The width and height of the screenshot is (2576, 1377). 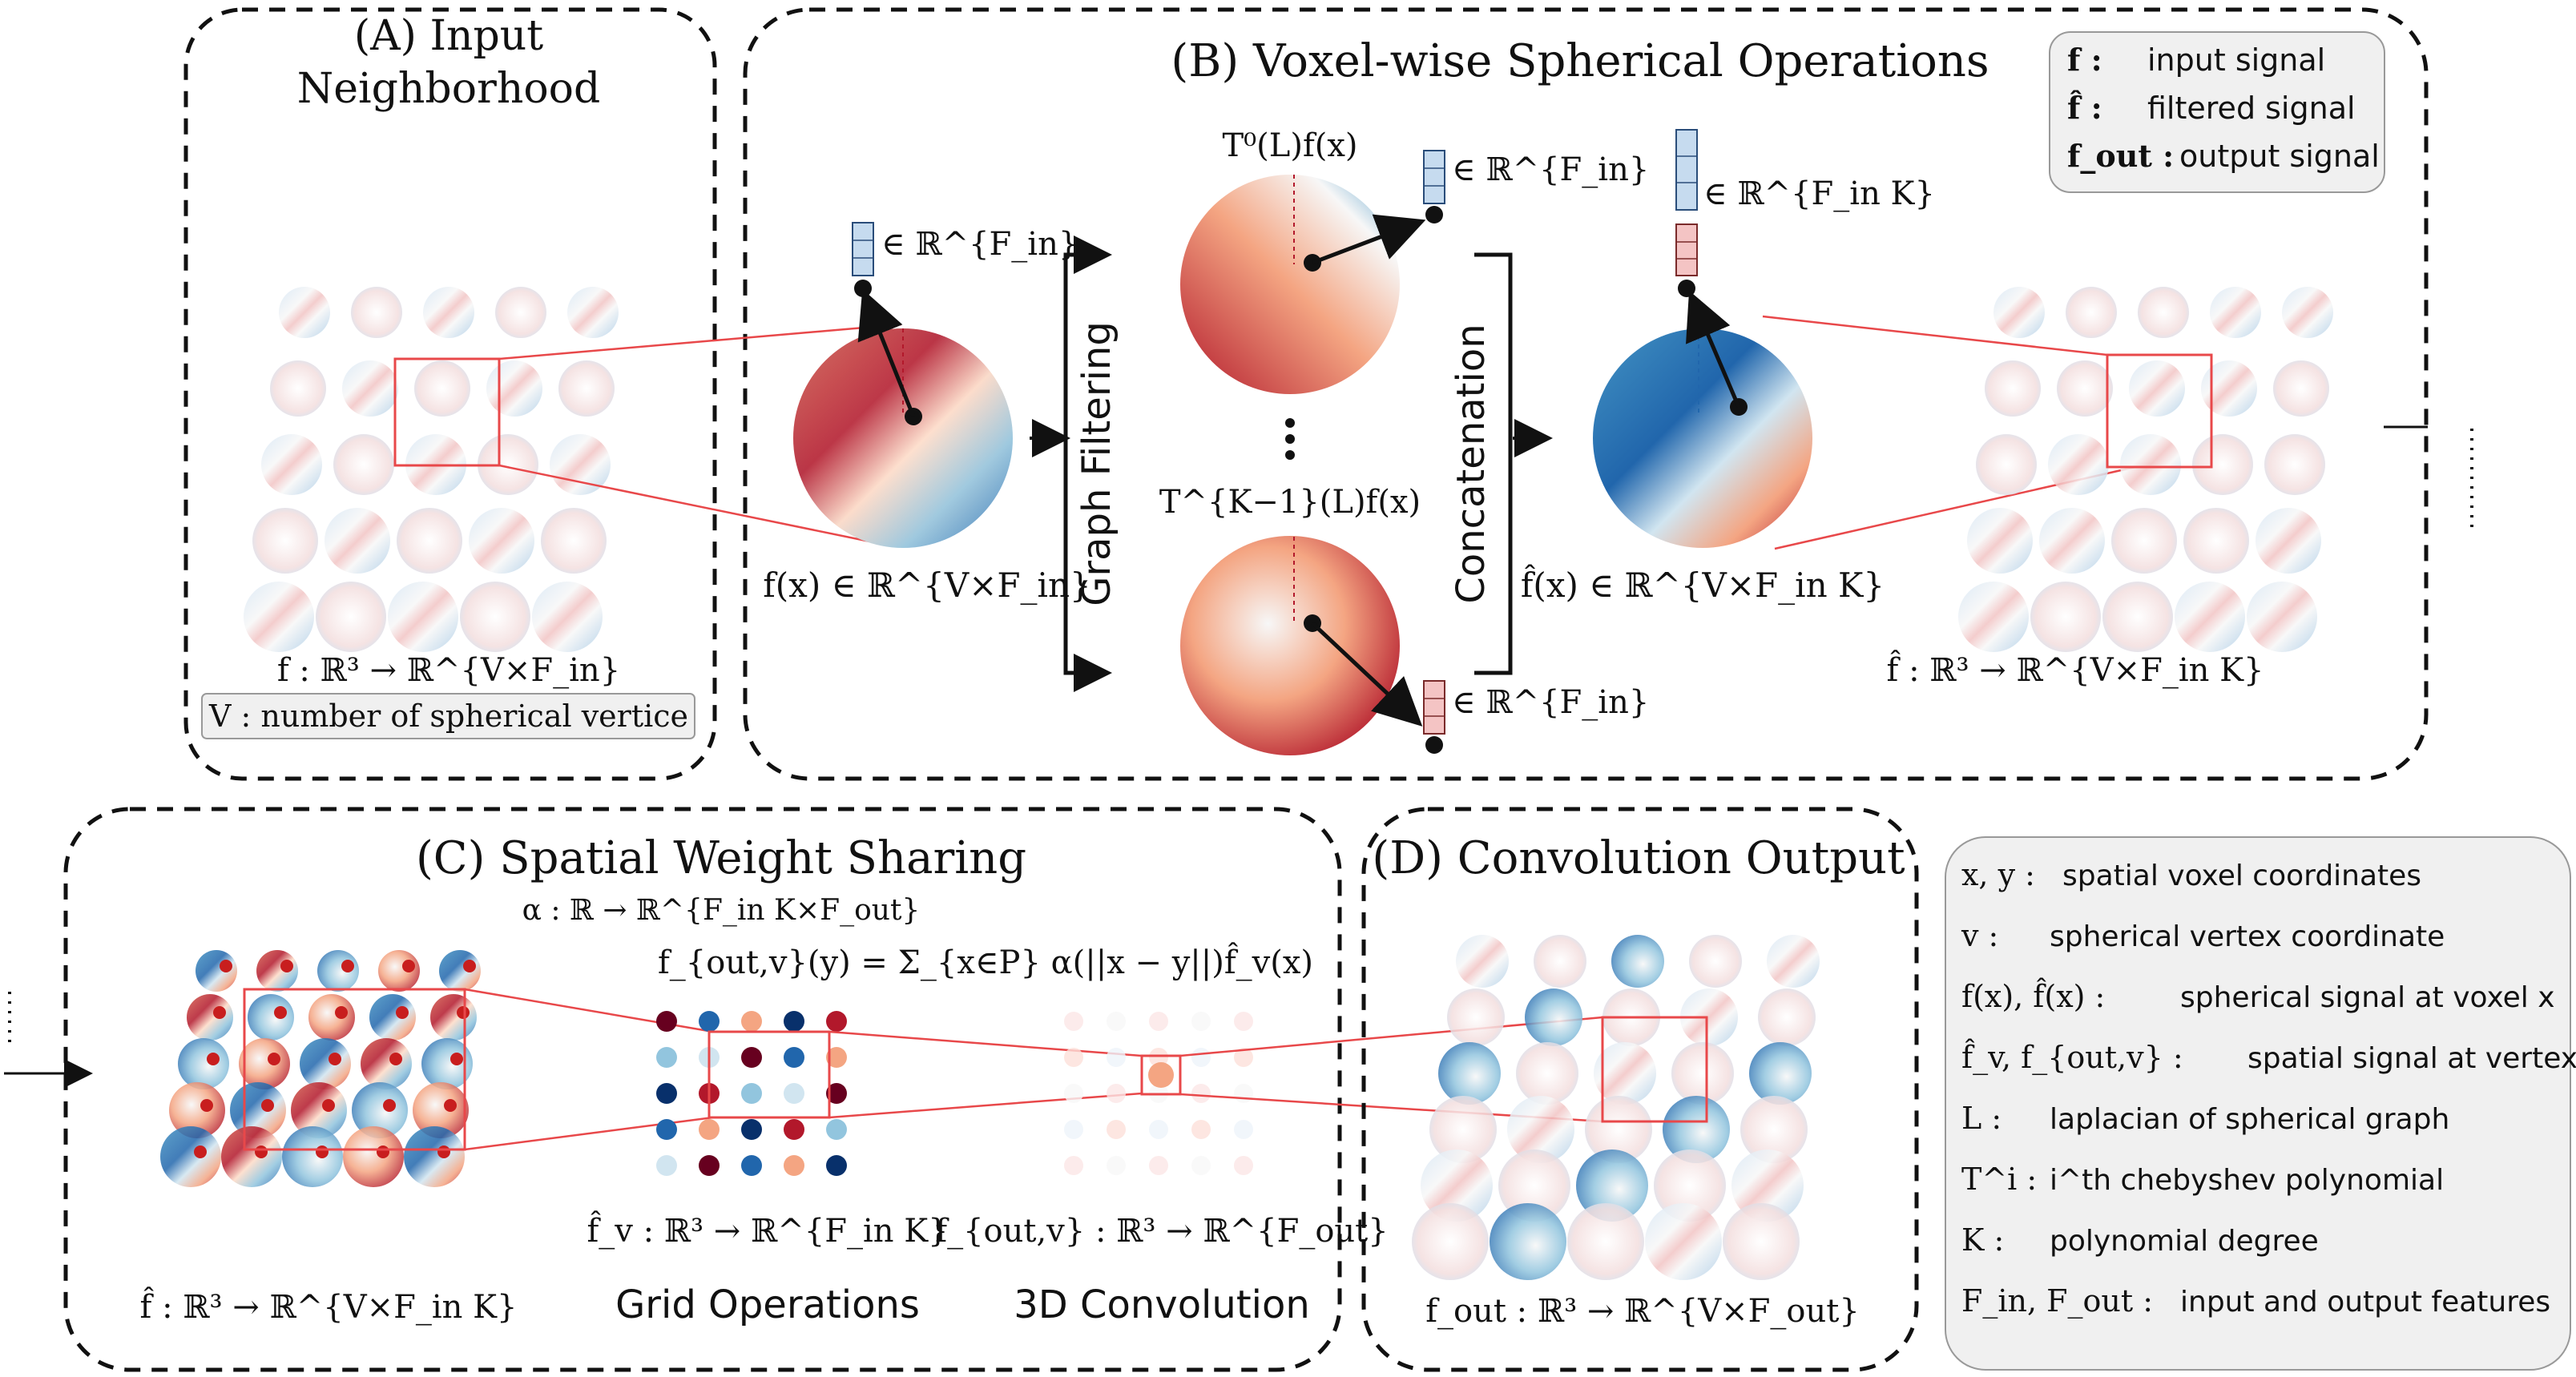 What do you see at coordinates (1414, 272) in the screenshot?
I see `t0-sphere: ∈ ℝ^{F_in}` at bounding box center [1414, 272].